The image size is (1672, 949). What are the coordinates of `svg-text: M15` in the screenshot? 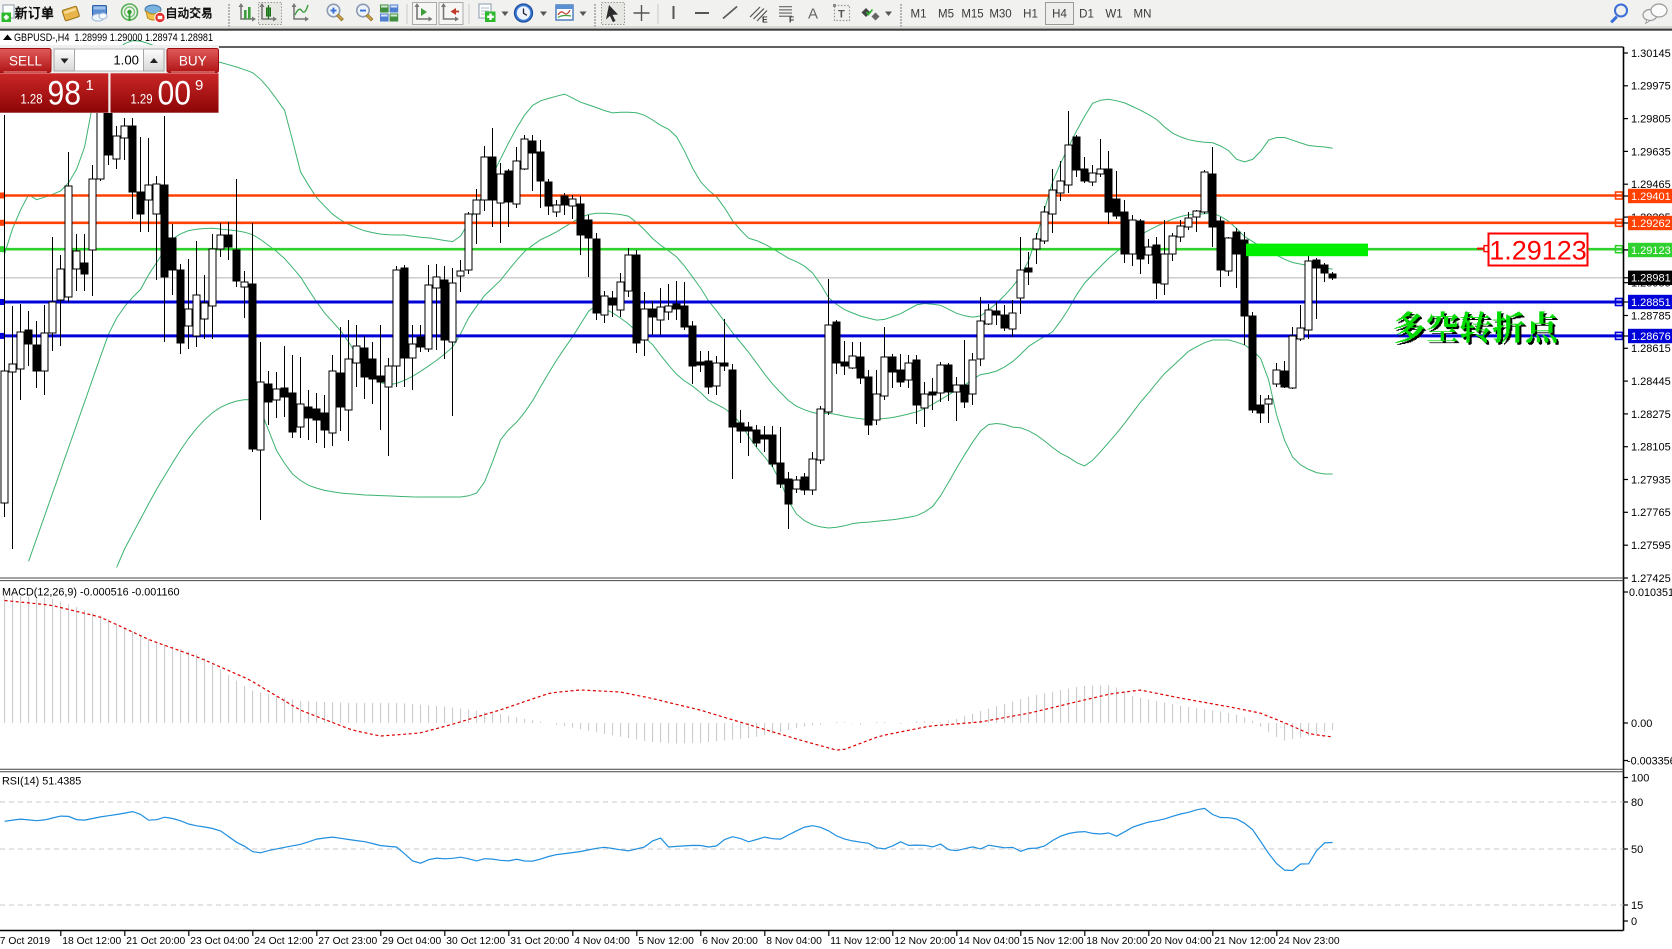 It's located at (972, 15).